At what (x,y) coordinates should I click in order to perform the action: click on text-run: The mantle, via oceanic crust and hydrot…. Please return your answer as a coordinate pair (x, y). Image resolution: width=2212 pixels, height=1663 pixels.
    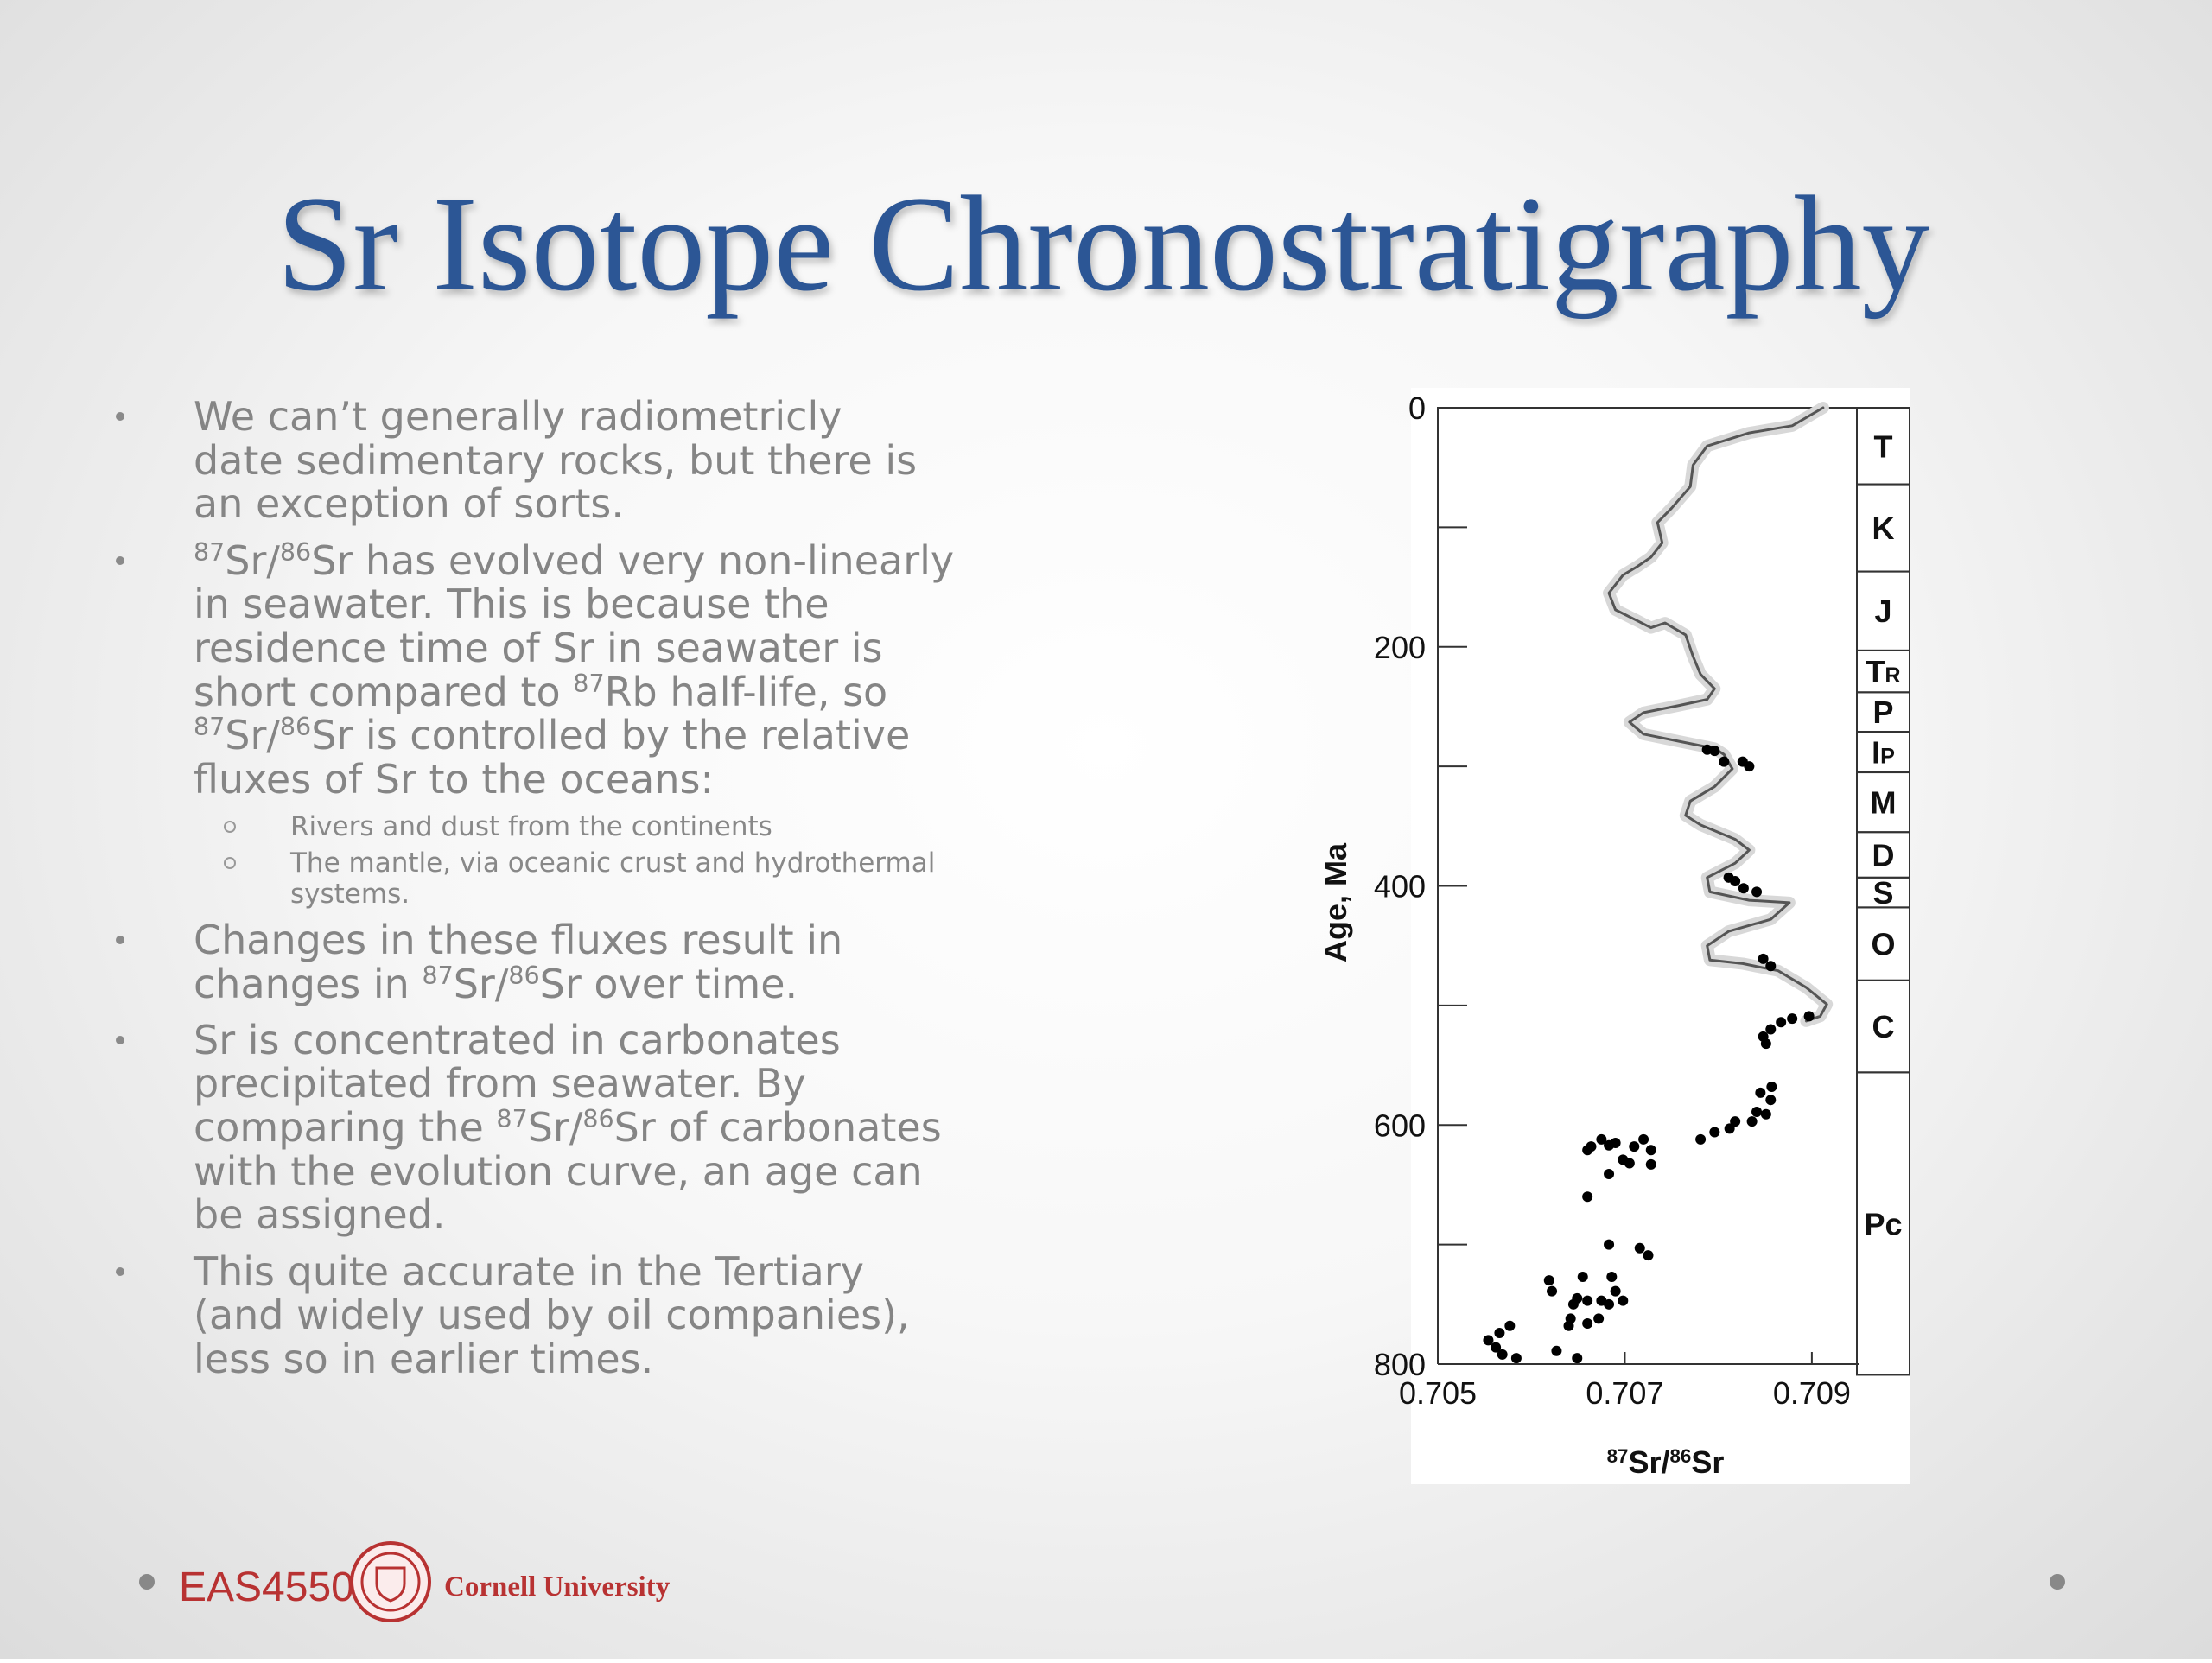
    Looking at the image, I should click on (612, 863).